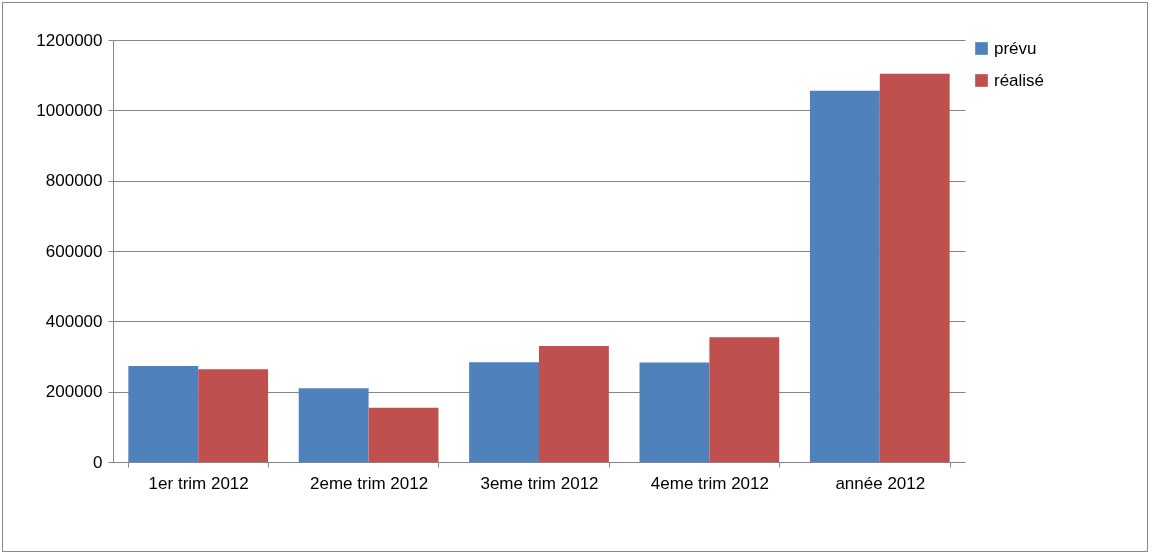 Image resolution: width=1152 pixels, height=556 pixels. Describe the element at coordinates (1019, 80) in the screenshot. I see `legend-label: réalisé` at that location.